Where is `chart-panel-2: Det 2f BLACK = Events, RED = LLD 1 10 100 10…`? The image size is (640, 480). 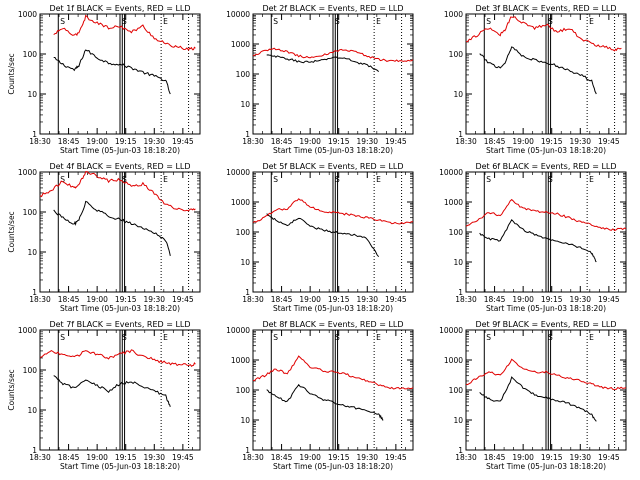 chart-panel-2: Det 2f BLACK = Events, RED = LLD 1 10 100 10… is located at coordinates (320, 79).